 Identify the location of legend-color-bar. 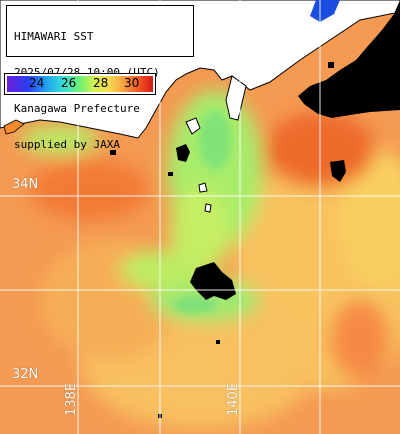
(80, 84).